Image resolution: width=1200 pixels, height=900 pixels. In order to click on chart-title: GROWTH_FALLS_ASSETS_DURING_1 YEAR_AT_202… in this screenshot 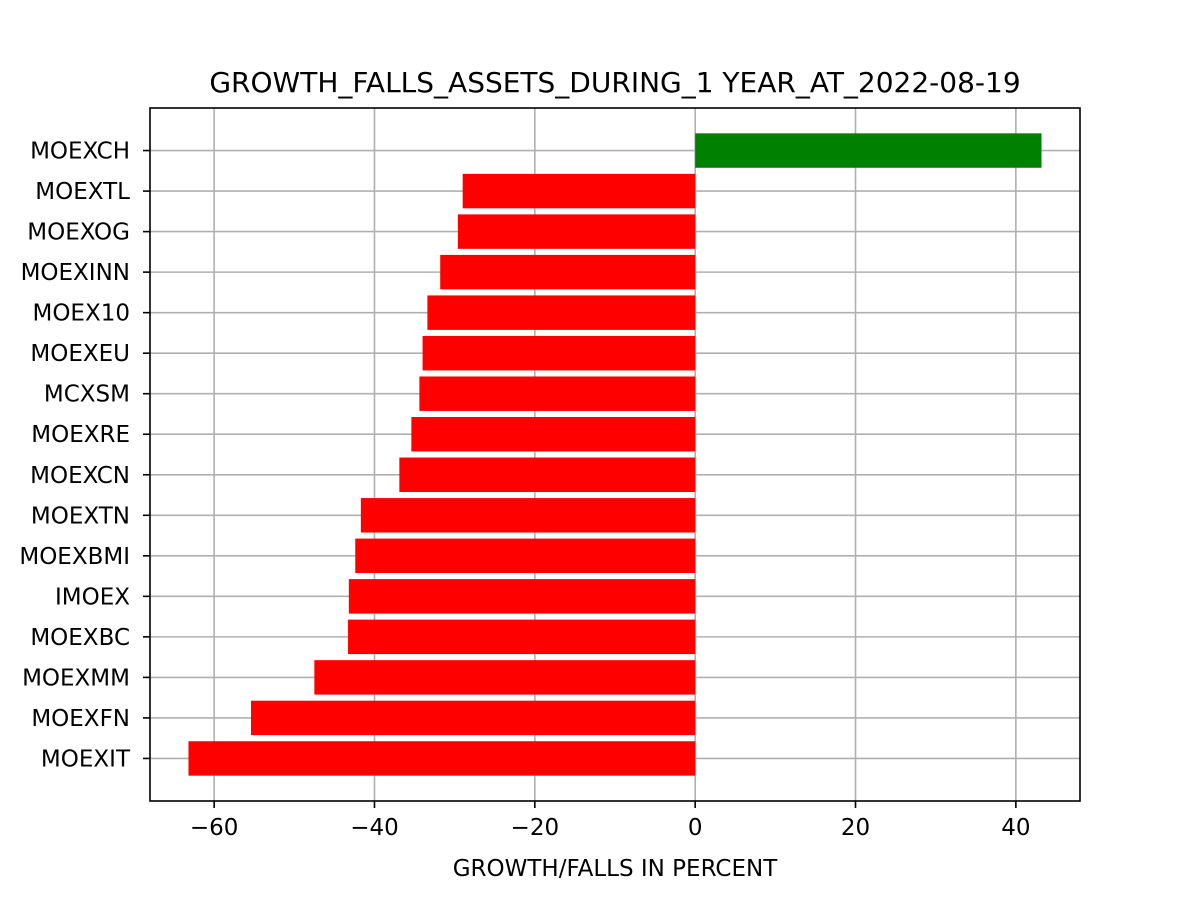, I will do `click(614, 82)`.